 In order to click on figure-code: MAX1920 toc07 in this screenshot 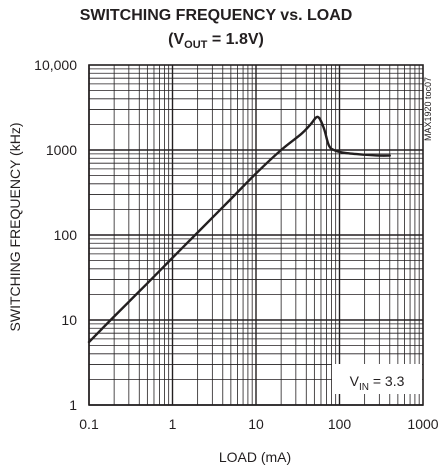, I will do `click(428, 109)`.